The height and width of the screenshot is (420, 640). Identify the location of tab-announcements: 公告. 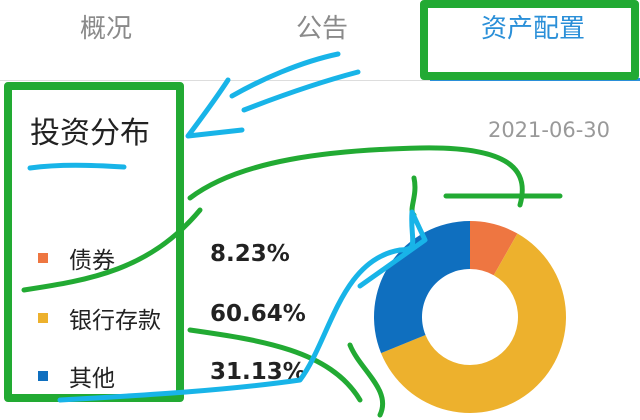
(322, 29).